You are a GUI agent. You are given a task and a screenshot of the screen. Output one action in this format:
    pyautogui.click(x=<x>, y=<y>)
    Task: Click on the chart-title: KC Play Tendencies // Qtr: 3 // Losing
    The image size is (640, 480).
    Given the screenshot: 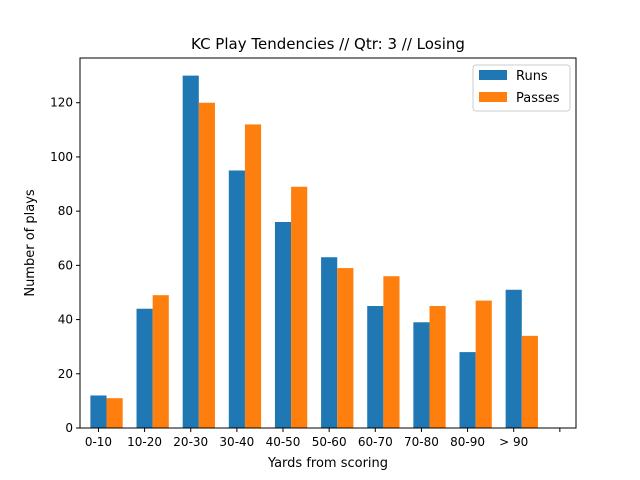 What is the action you would take?
    pyautogui.click(x=328, y=44)
    